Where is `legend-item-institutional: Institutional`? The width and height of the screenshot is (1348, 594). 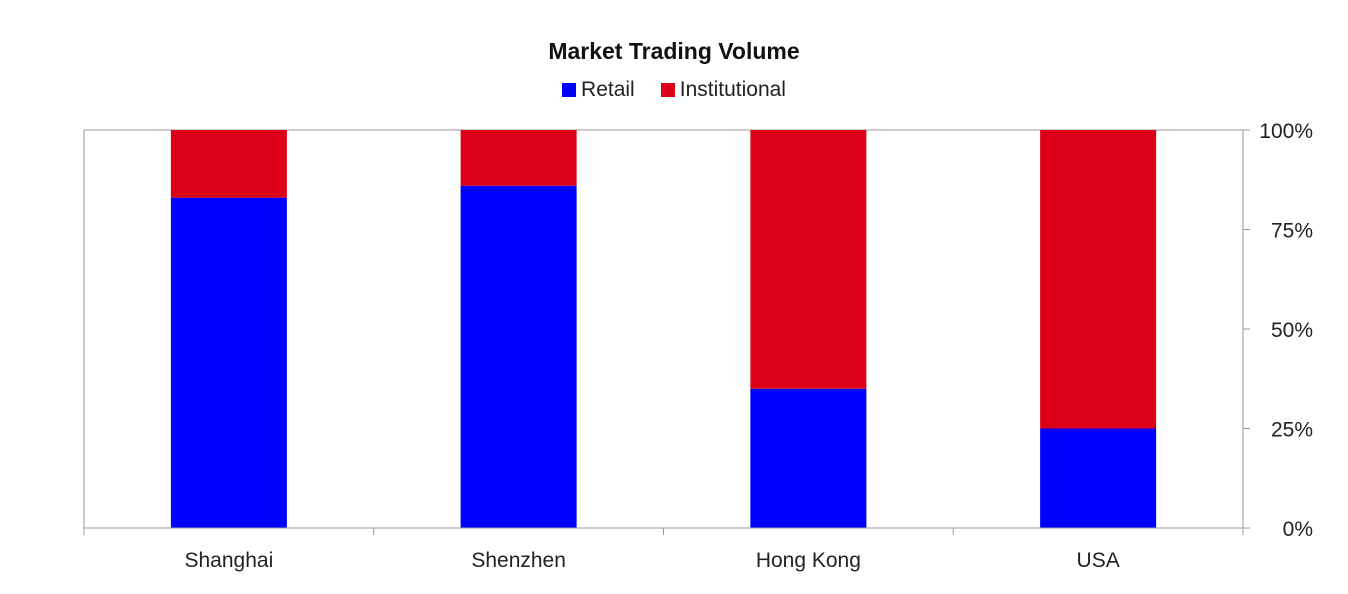
legend-item-institutional: Institutional is located at coordinates (723, 90).